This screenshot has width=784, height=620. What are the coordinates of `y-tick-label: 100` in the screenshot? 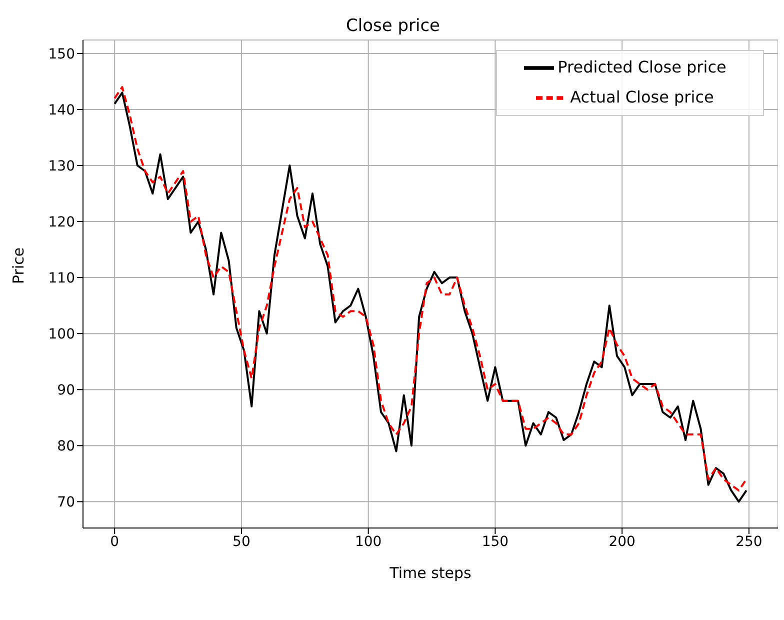 It's located at (61, 334).